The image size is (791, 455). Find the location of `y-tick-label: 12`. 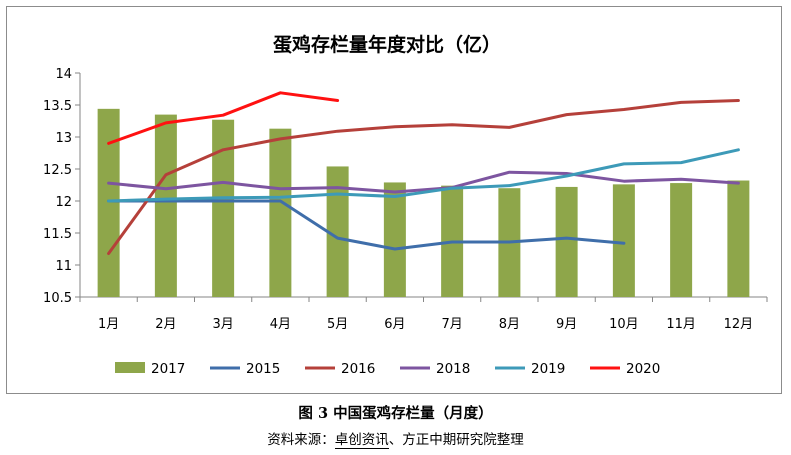

y-tick-label: 12 is located at coordinates (63, 202).